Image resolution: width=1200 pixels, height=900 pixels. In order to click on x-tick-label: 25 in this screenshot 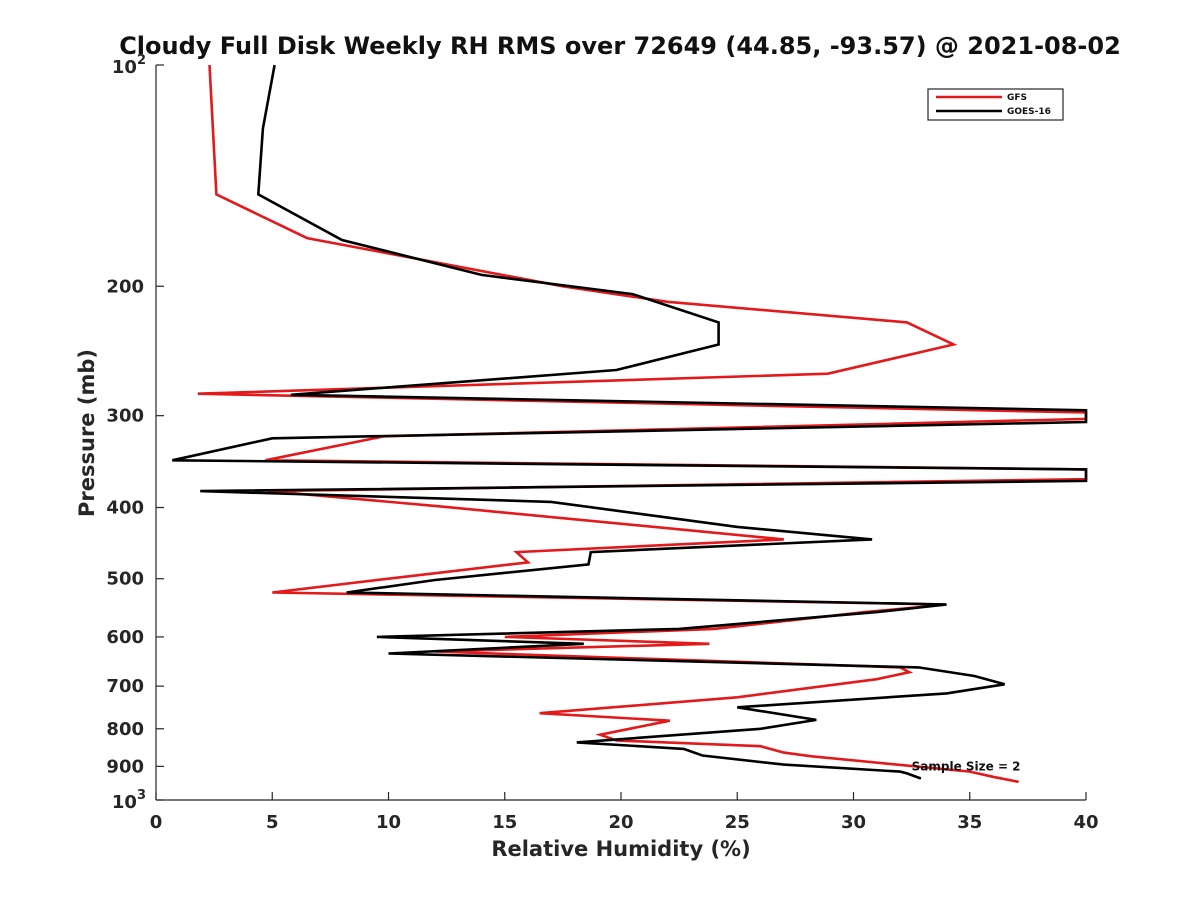, I will do `click(737, 822)`.